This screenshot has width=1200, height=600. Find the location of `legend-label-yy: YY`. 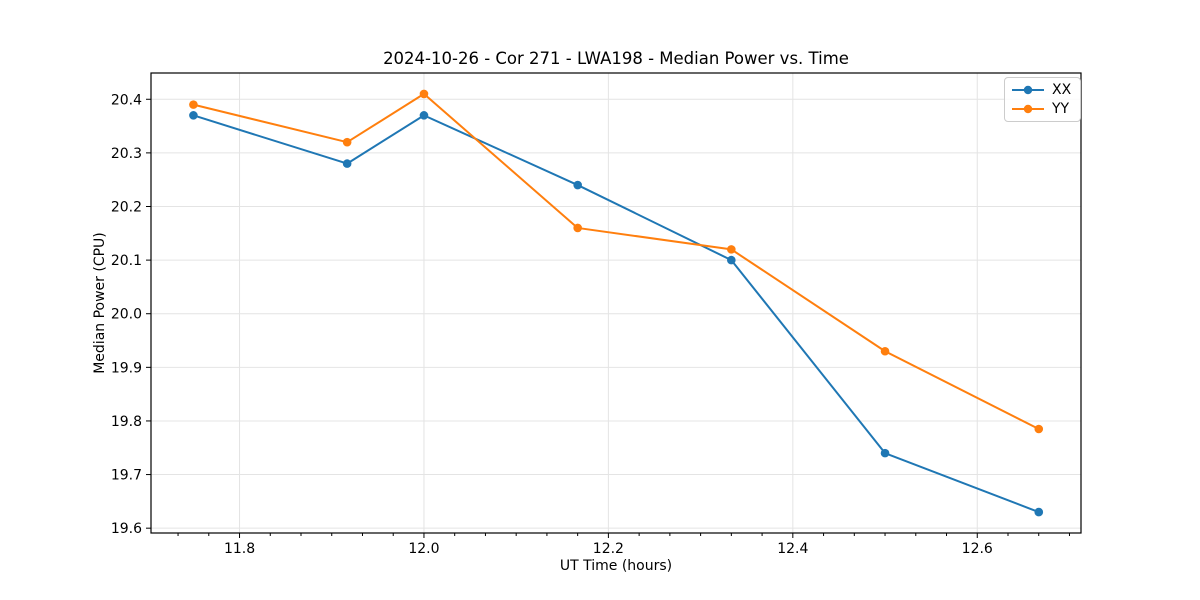

legend-label-yy: YY is located at coordinates (1061, 109).